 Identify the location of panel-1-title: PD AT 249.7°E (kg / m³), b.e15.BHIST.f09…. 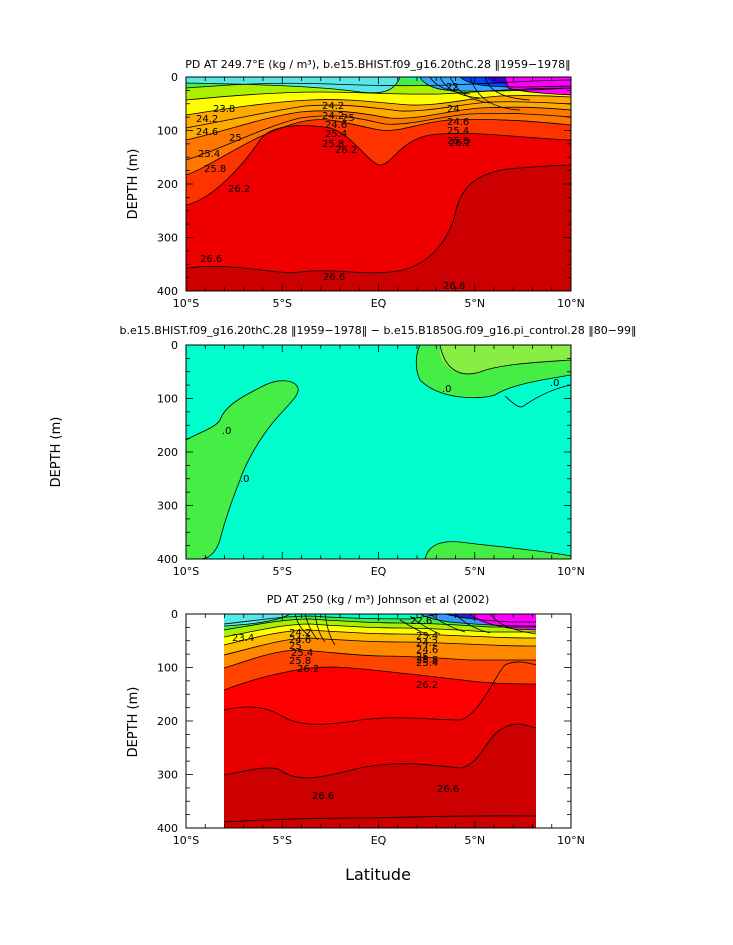
(377, 64).